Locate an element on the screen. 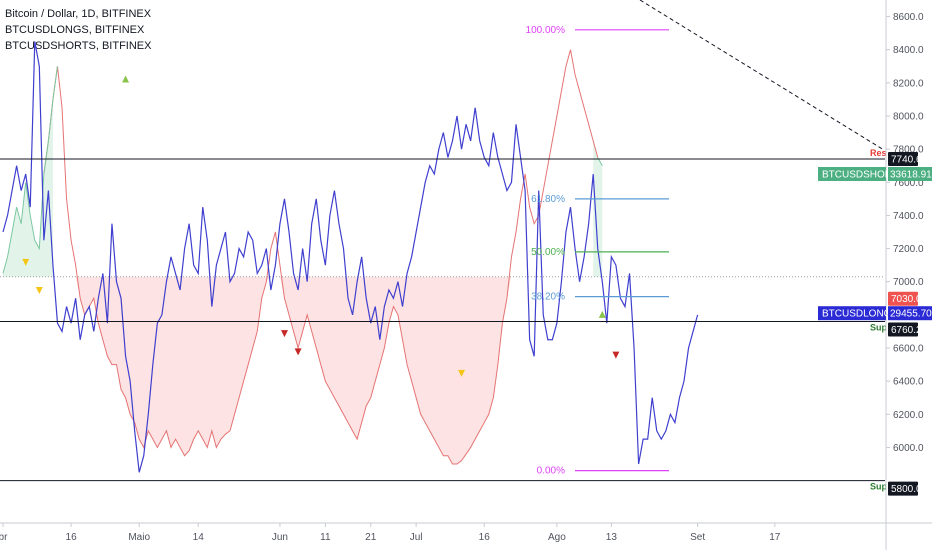 This screenshot has width=932, height=550. x-tick-label-3: 14 is located at coordinates (199, 537).